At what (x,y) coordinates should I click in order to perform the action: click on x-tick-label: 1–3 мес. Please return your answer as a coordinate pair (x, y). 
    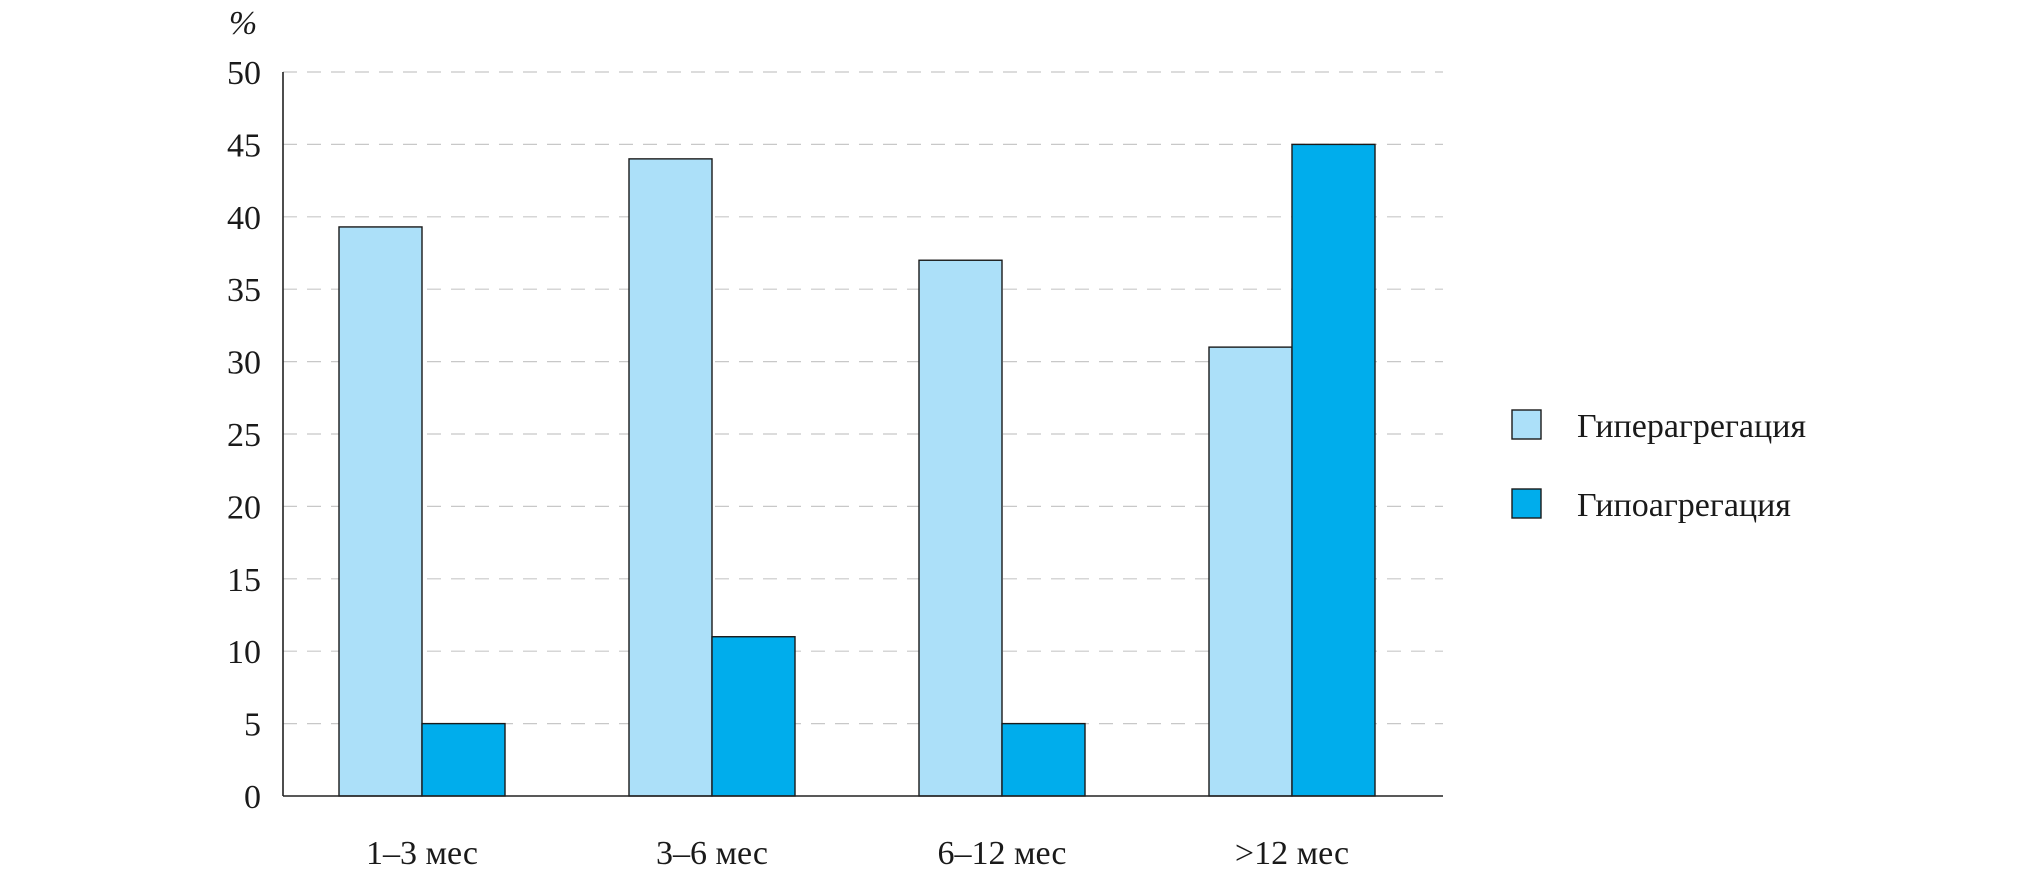
    Looking at the image, I should click on (422, 853).